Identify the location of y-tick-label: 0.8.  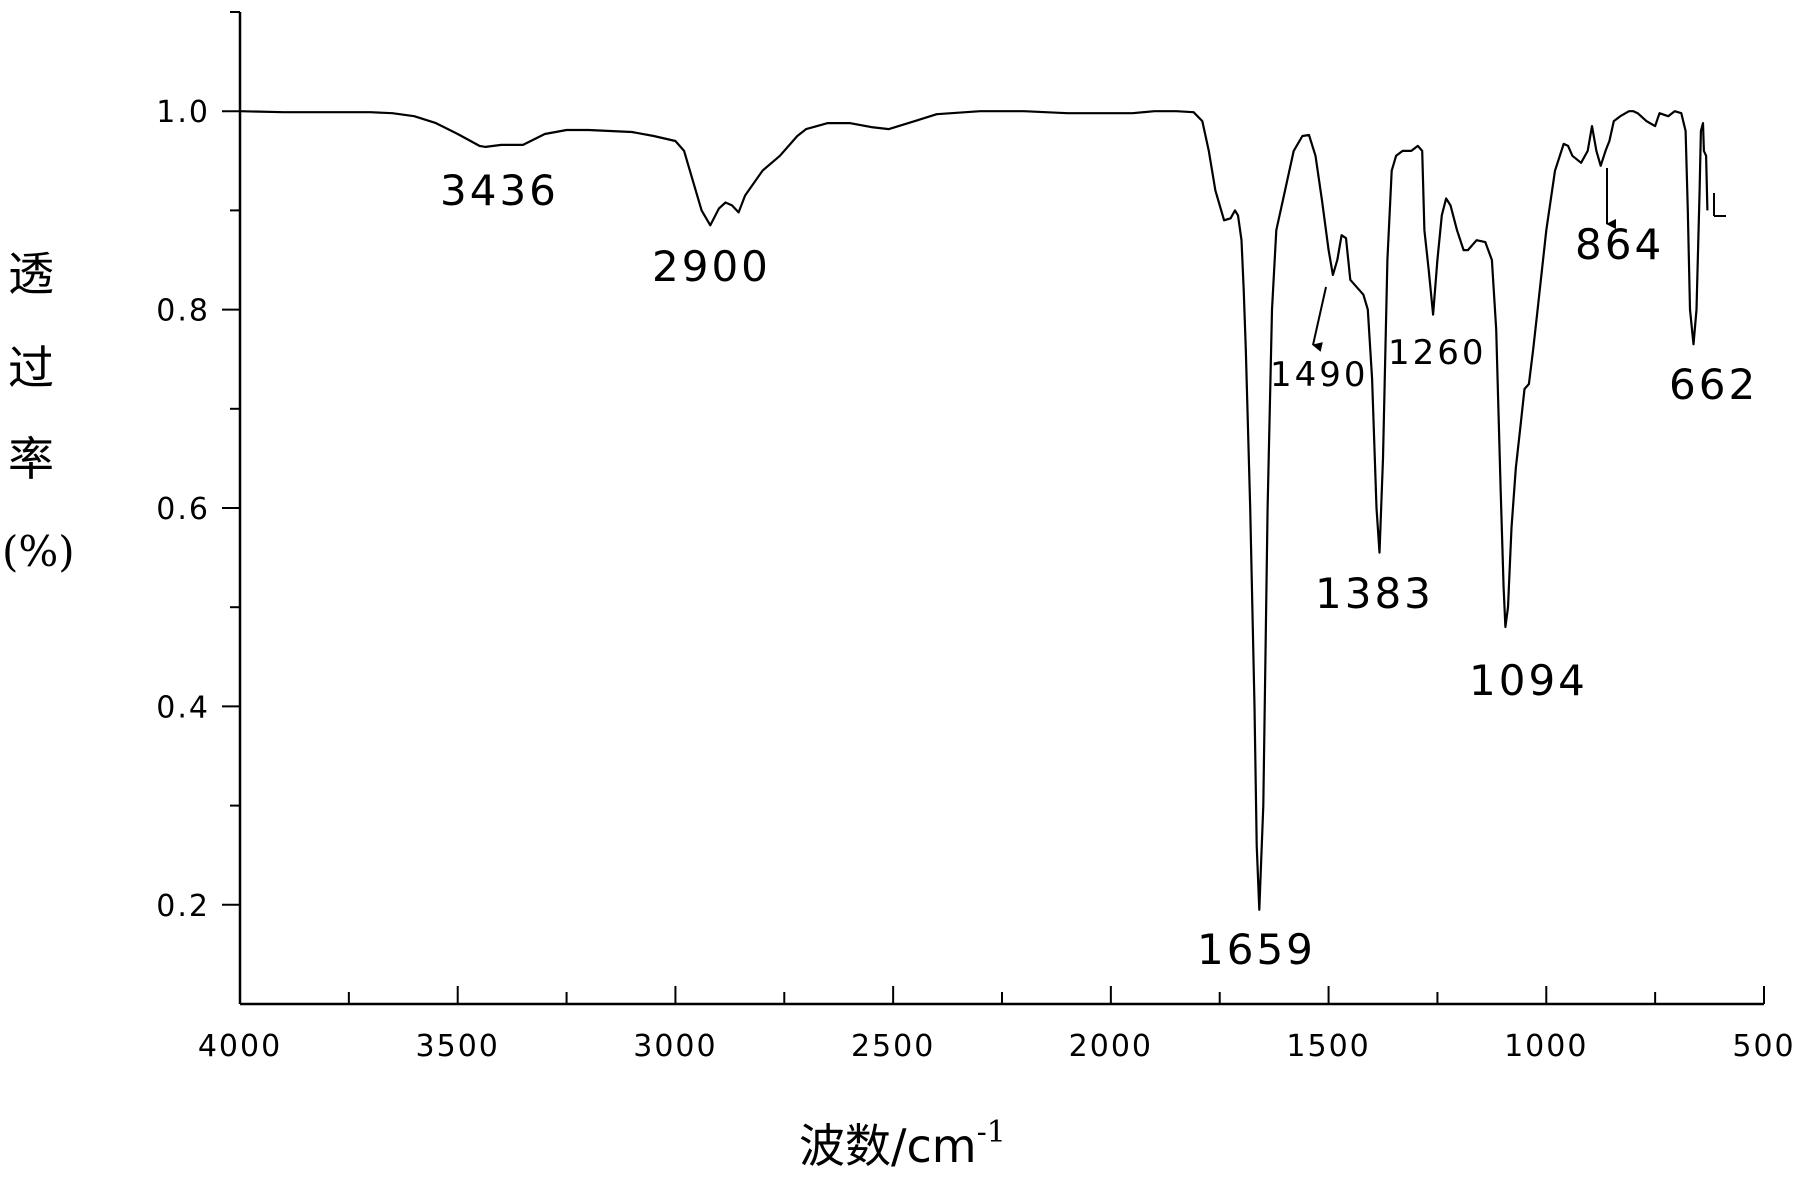
(183, 311).